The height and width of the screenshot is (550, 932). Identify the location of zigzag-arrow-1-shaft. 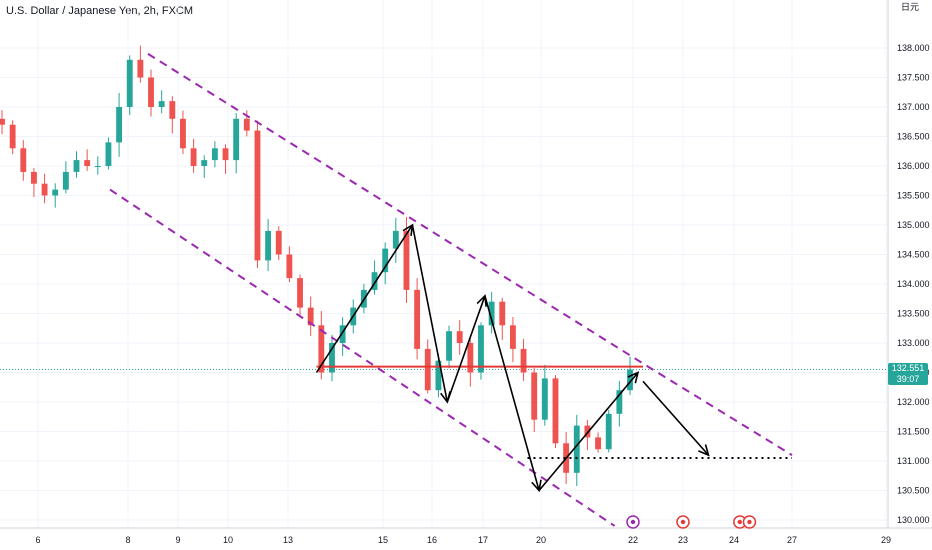
(364, 298).